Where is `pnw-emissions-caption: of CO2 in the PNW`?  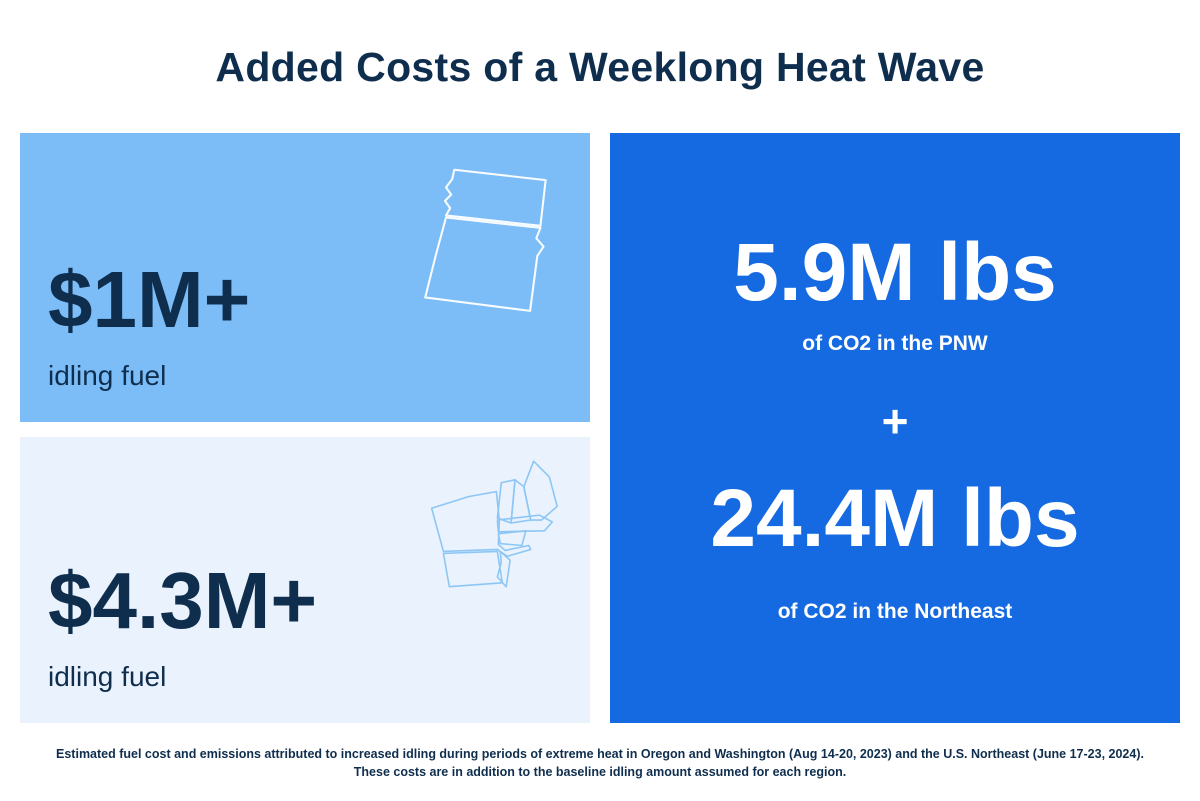 pnw-emissions-caption: of CO2 in the PNW is located at coordinates (895, 343).